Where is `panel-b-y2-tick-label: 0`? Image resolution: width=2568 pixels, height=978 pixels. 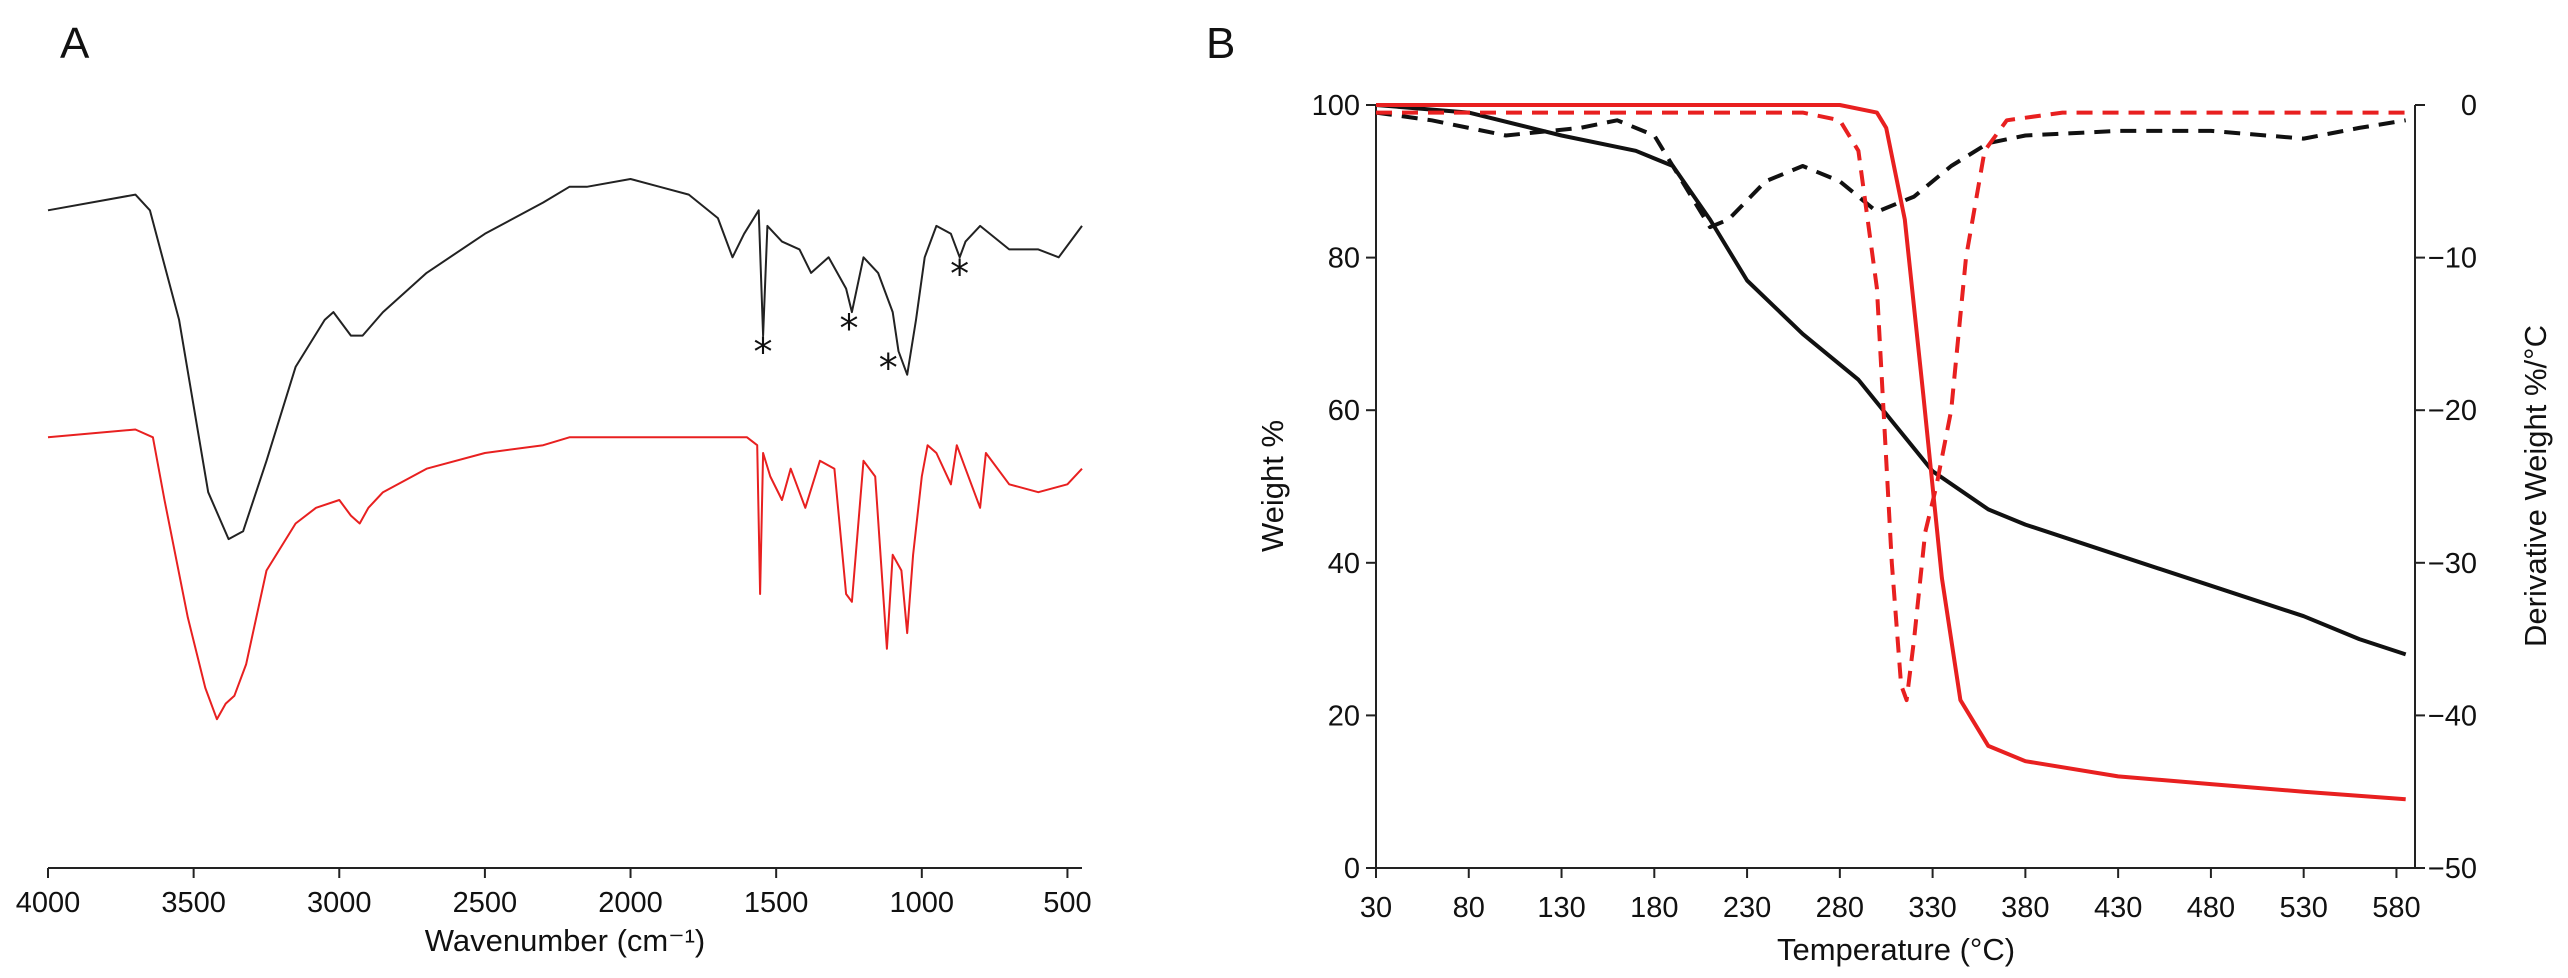 panel-b-y2-tick-label: 0 is located at coordinates (2469, 106).